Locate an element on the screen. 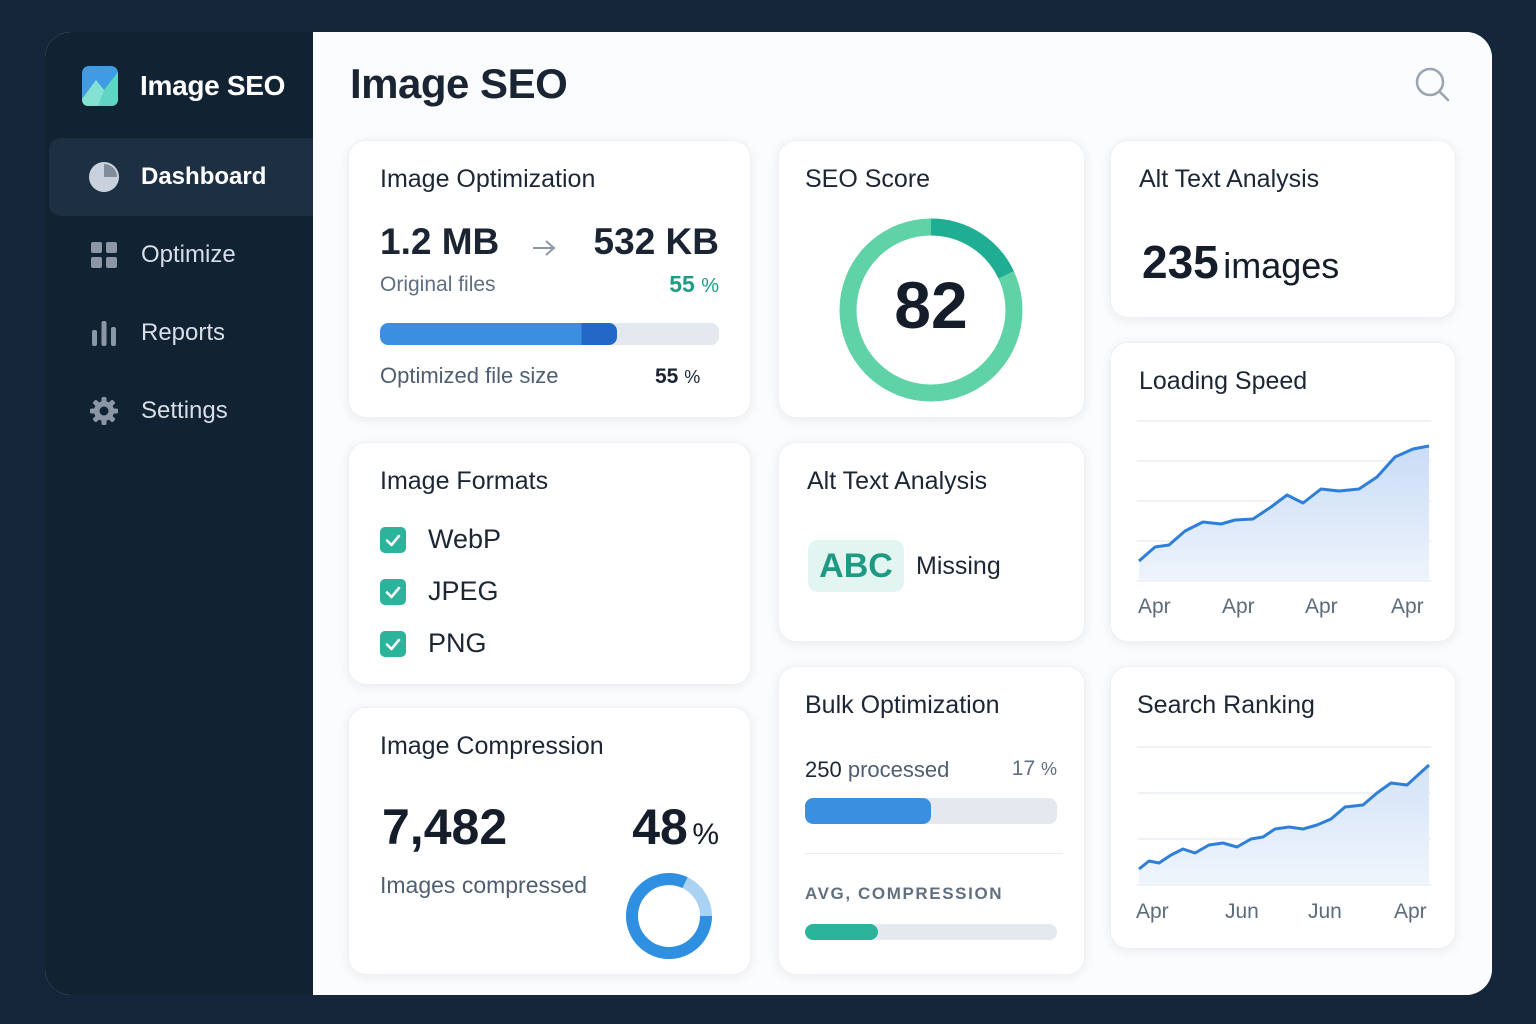 This screenshot has width=1536, height=1024. bulk-percent: 17 % is located at coordinates (1034, 769).